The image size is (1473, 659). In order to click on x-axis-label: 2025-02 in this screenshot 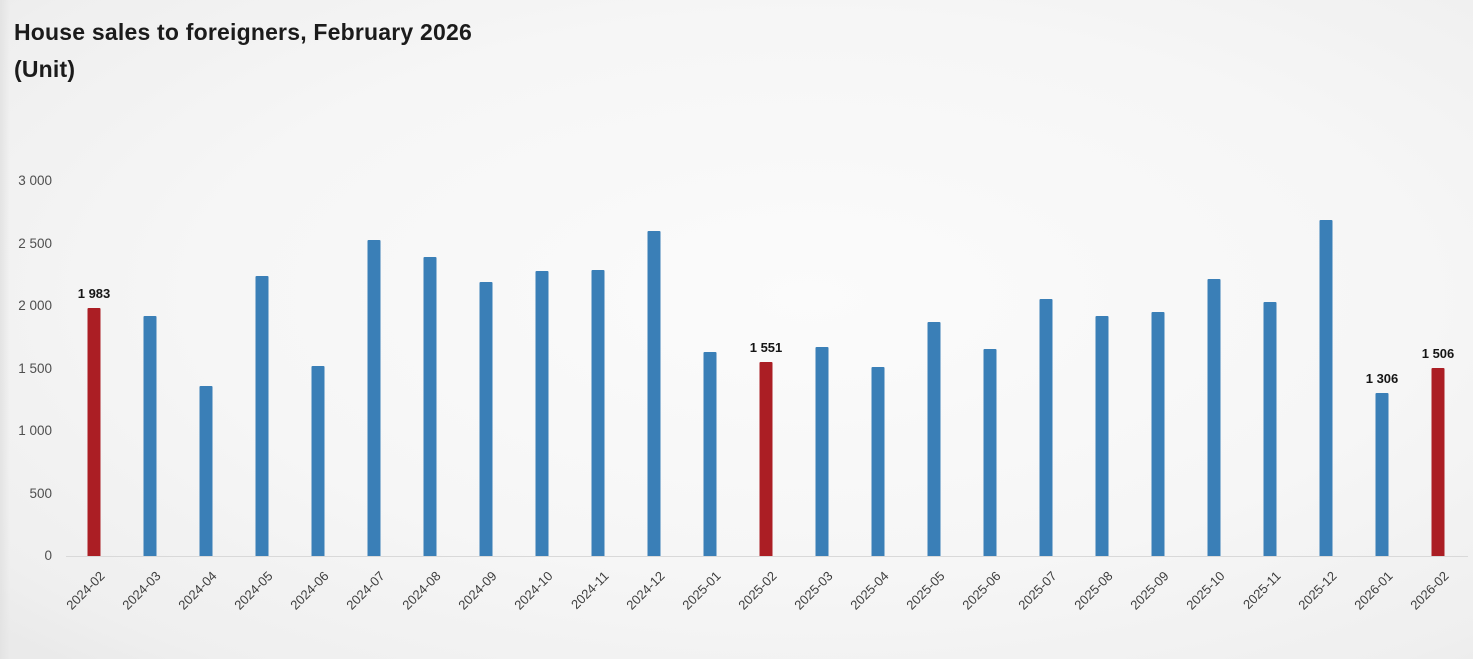, I will do `click(757, 590)`.